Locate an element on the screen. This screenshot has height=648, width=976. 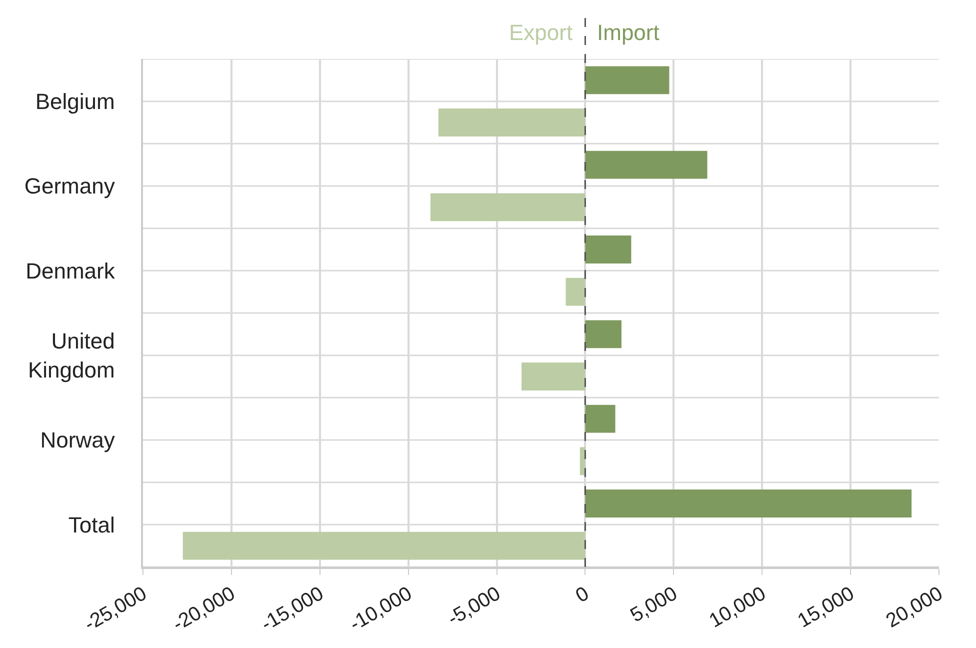
series-label: Import is located at coordinates (628, 32).